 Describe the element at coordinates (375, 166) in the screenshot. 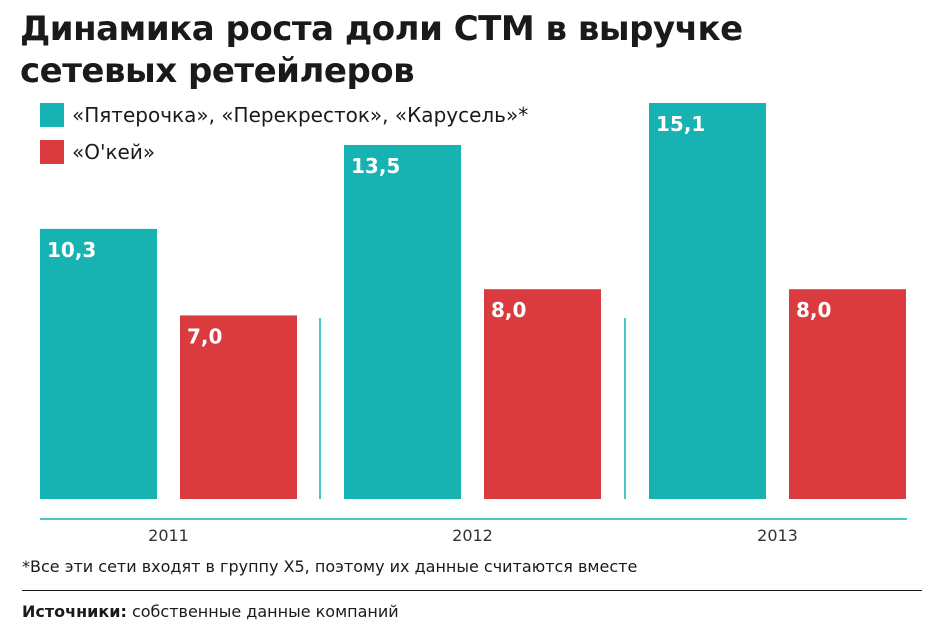

I see `bar-value-label-x5-2012: 13,5` at that location.